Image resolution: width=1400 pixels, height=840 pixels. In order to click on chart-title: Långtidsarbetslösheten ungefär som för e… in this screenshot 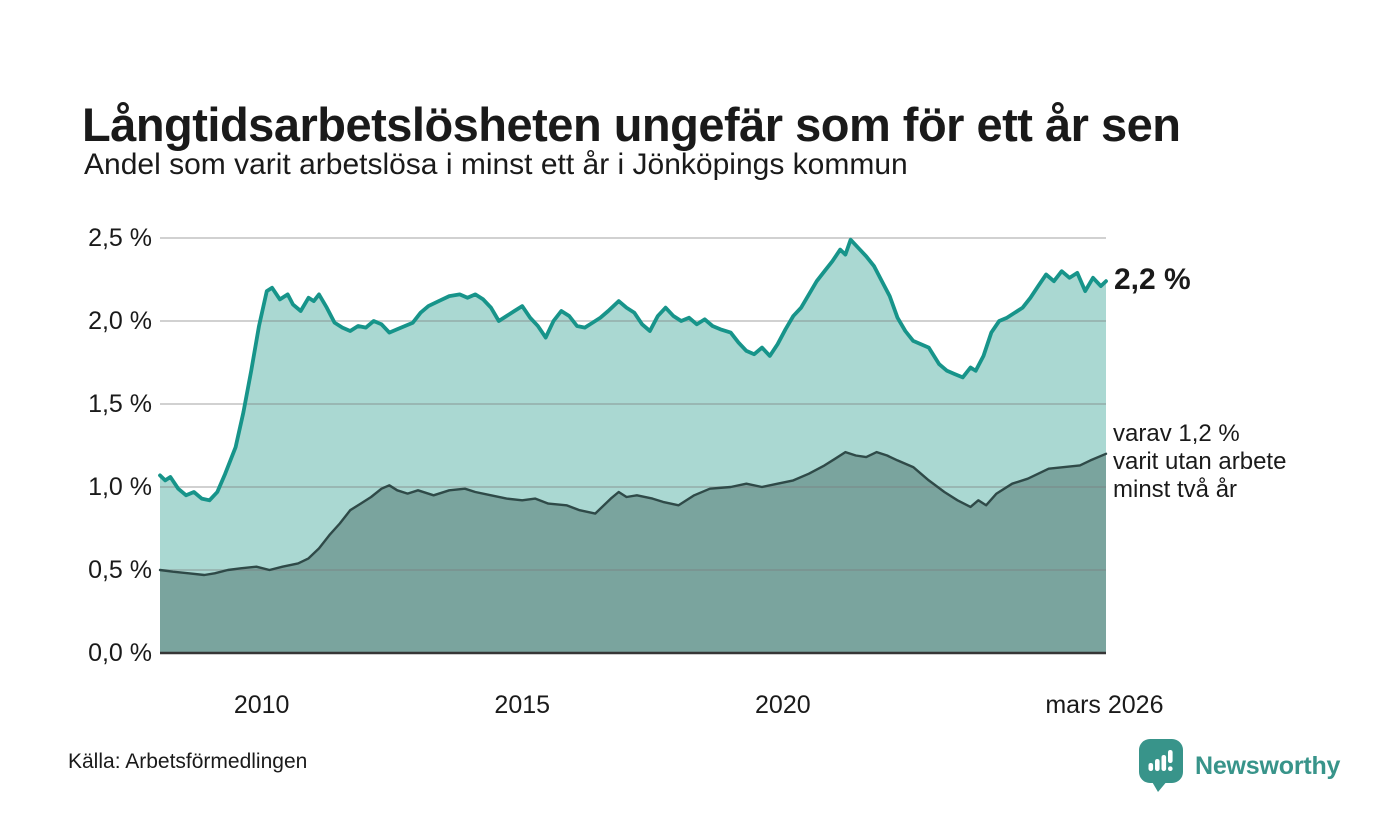, I will do `click(631, 125)`.